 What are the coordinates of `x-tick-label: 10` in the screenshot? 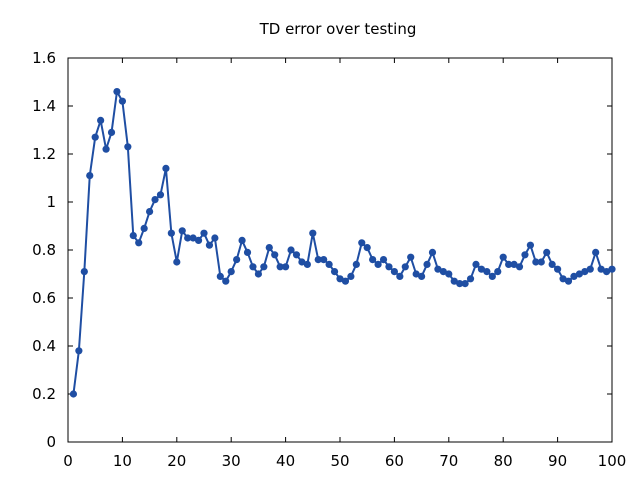 It's located at (122, 461).